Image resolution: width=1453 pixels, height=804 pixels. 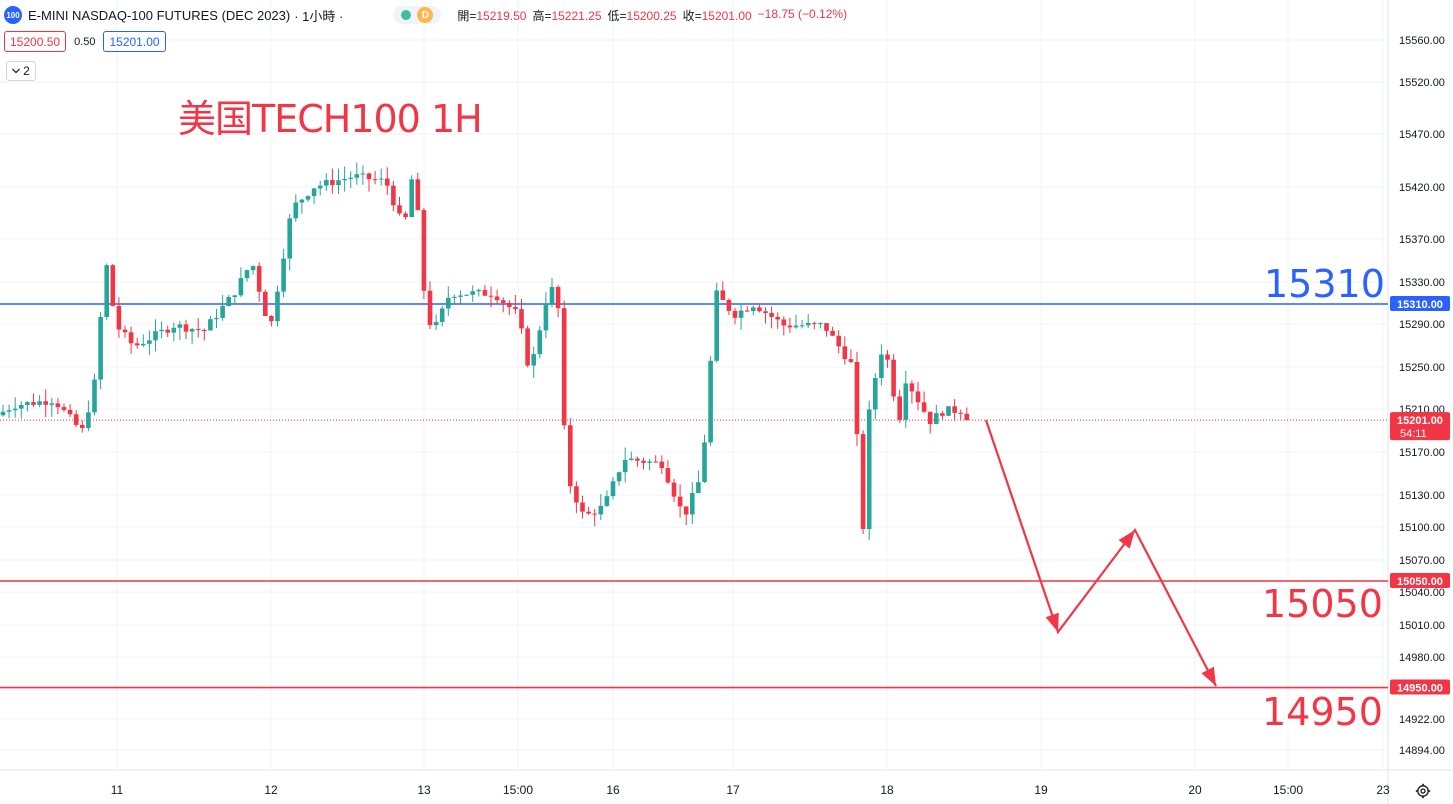 I want to click on ohlc-label: 開=, so click(x=467, y=15).